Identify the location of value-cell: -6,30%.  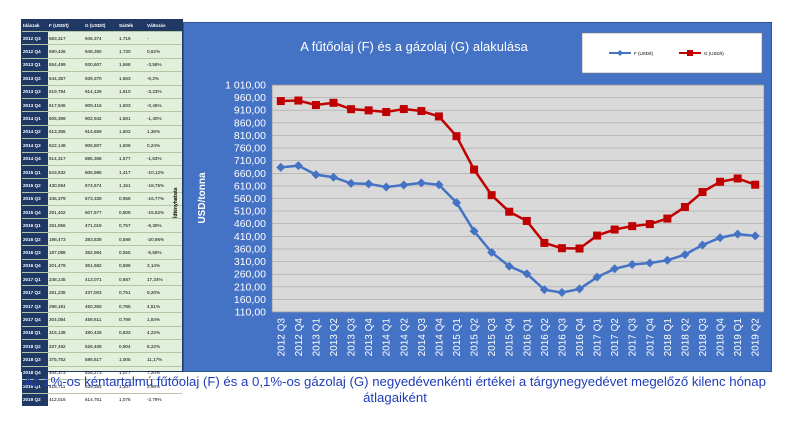
(164, 225).